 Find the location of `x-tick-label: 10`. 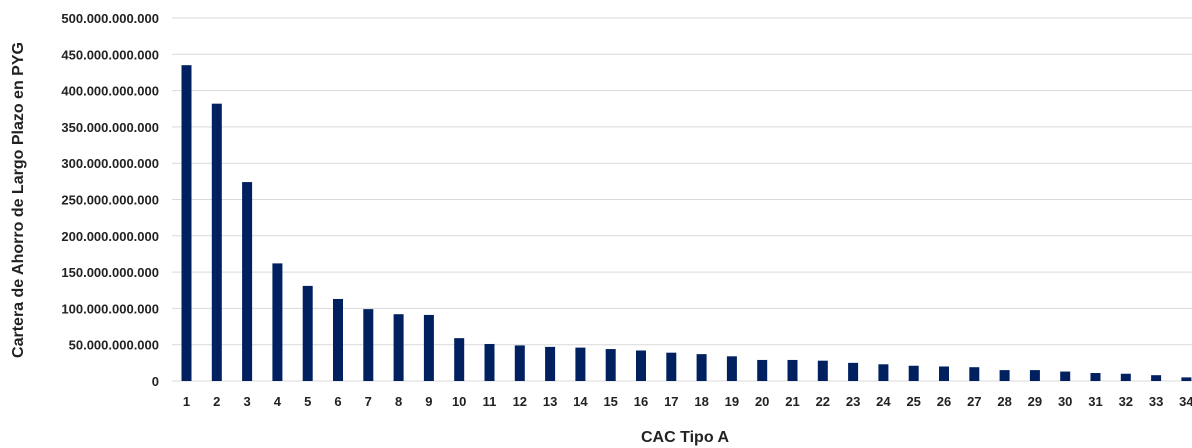

x-tick-label: 10 is located at coordinates (459, 401).